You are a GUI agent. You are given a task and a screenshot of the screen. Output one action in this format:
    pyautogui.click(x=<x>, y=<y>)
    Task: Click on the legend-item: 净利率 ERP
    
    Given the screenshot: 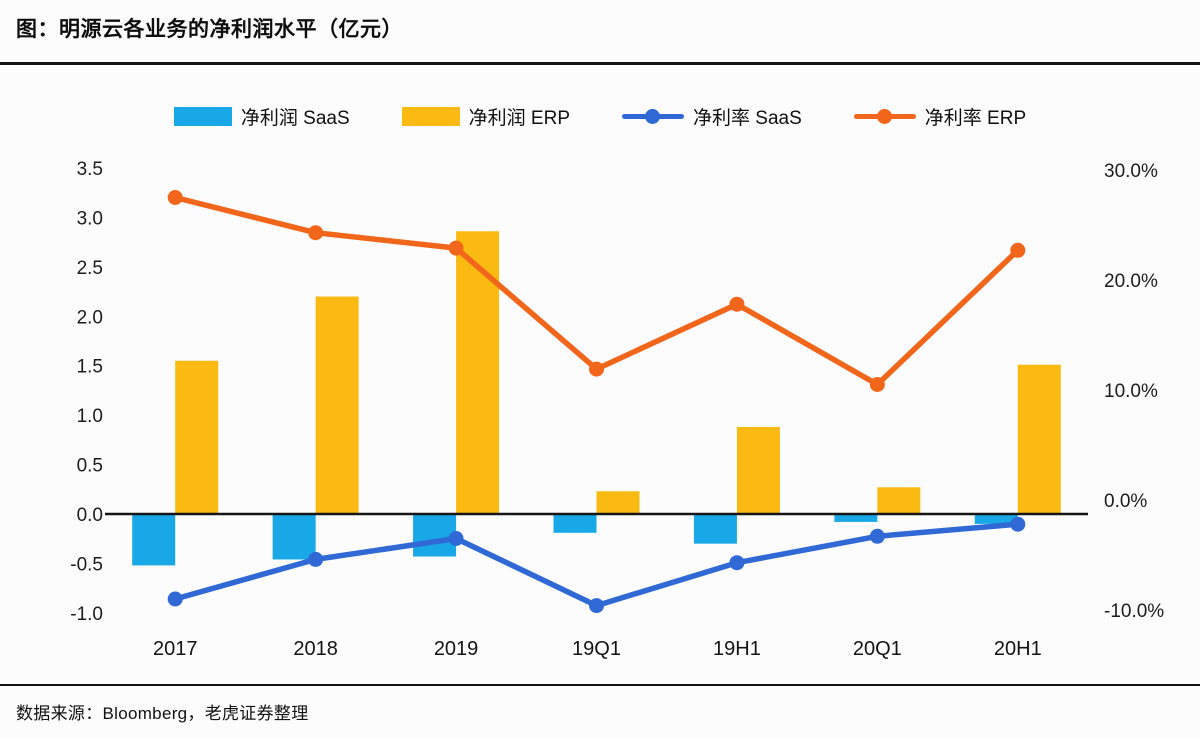 What is the action you would take?
    pyautogui.click(x=940, y=116)
    